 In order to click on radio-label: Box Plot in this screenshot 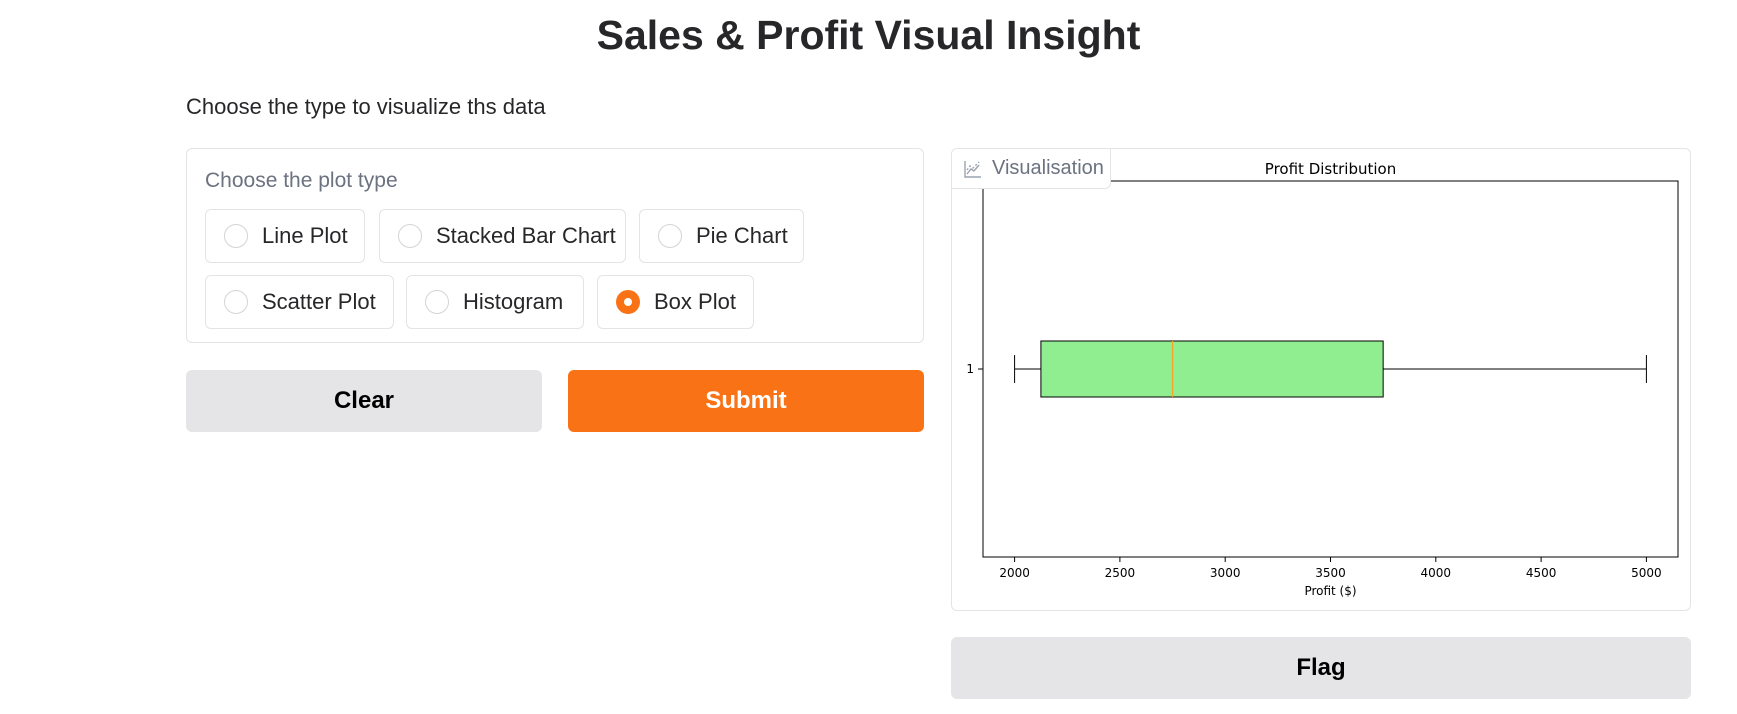, I will do `click(695, 301)`.